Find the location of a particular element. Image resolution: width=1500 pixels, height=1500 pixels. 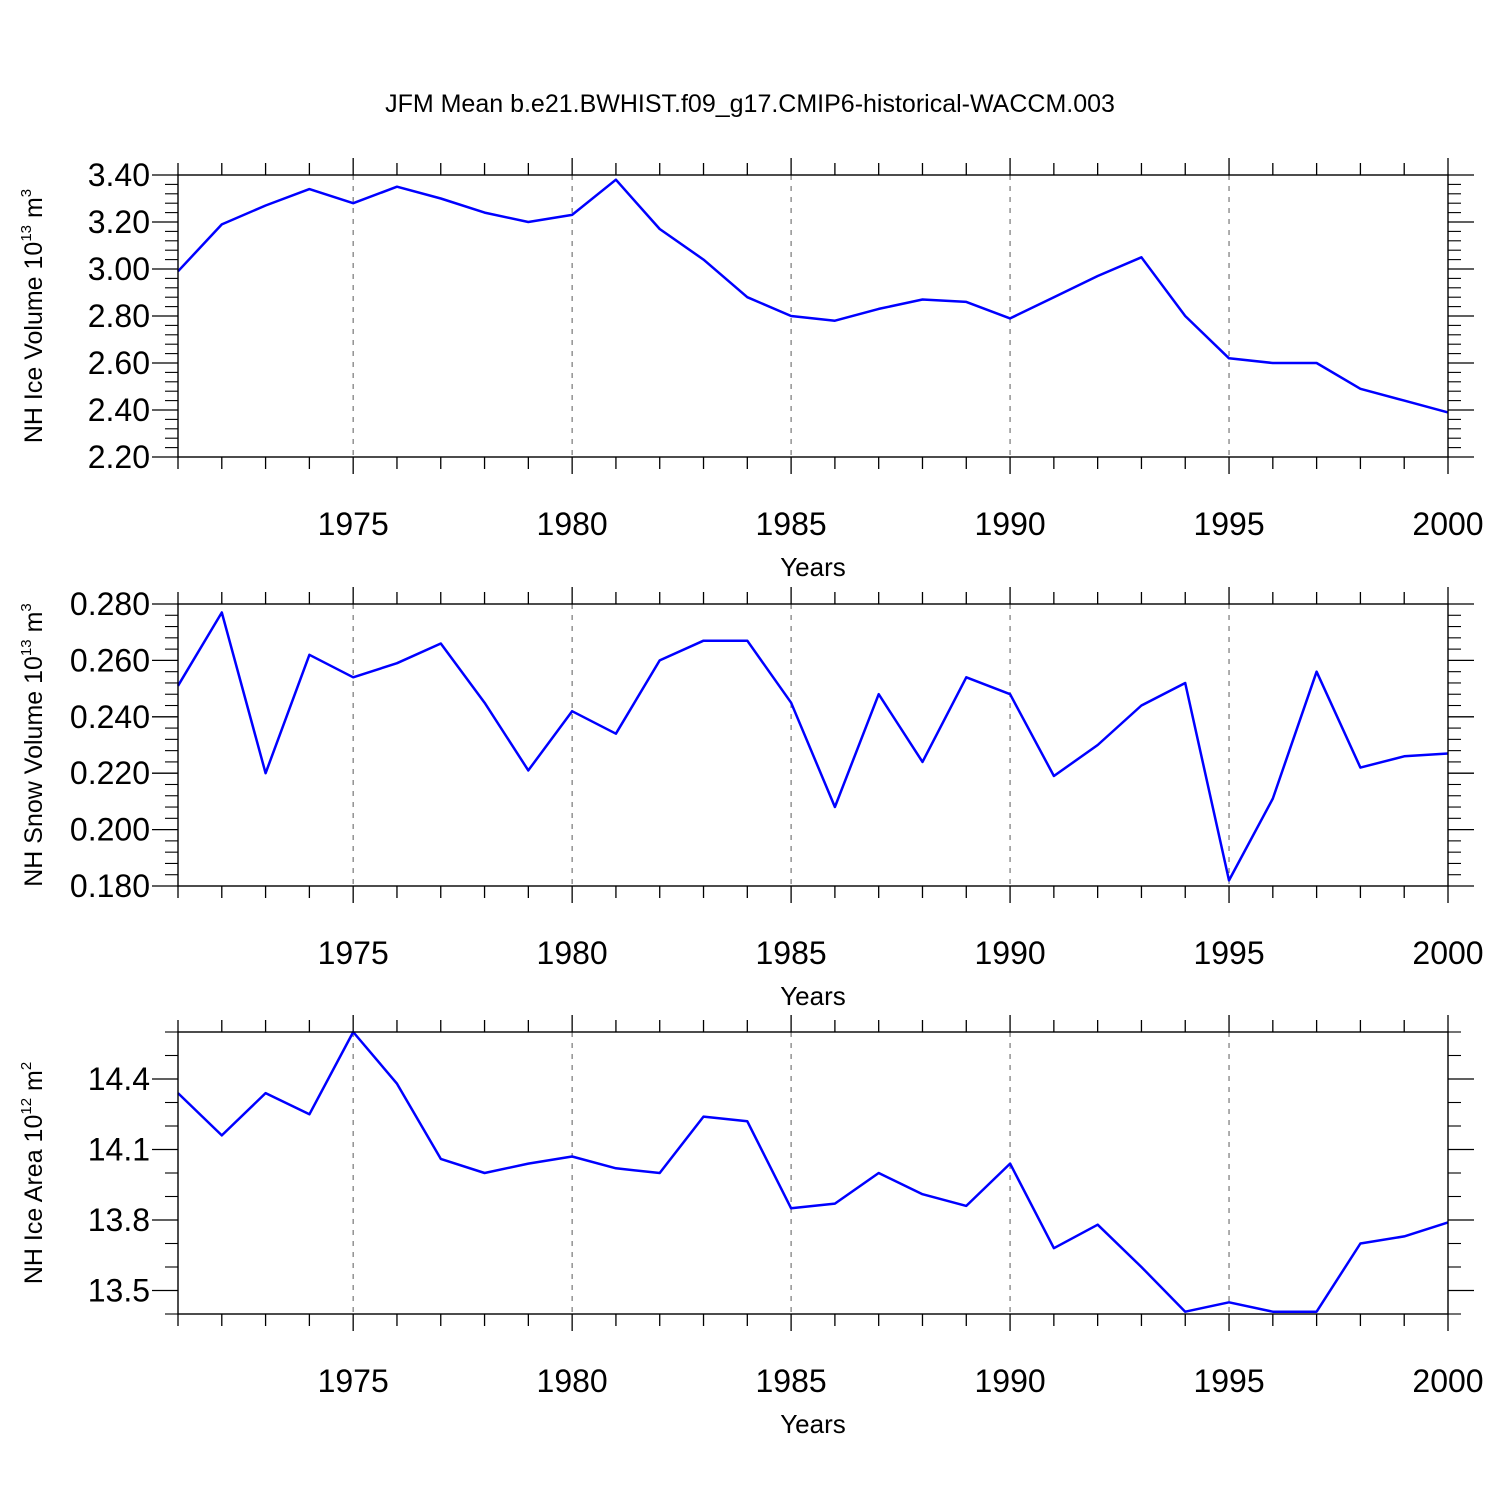

y-tick-label: 0.200 is located at coordinates (110, 830).